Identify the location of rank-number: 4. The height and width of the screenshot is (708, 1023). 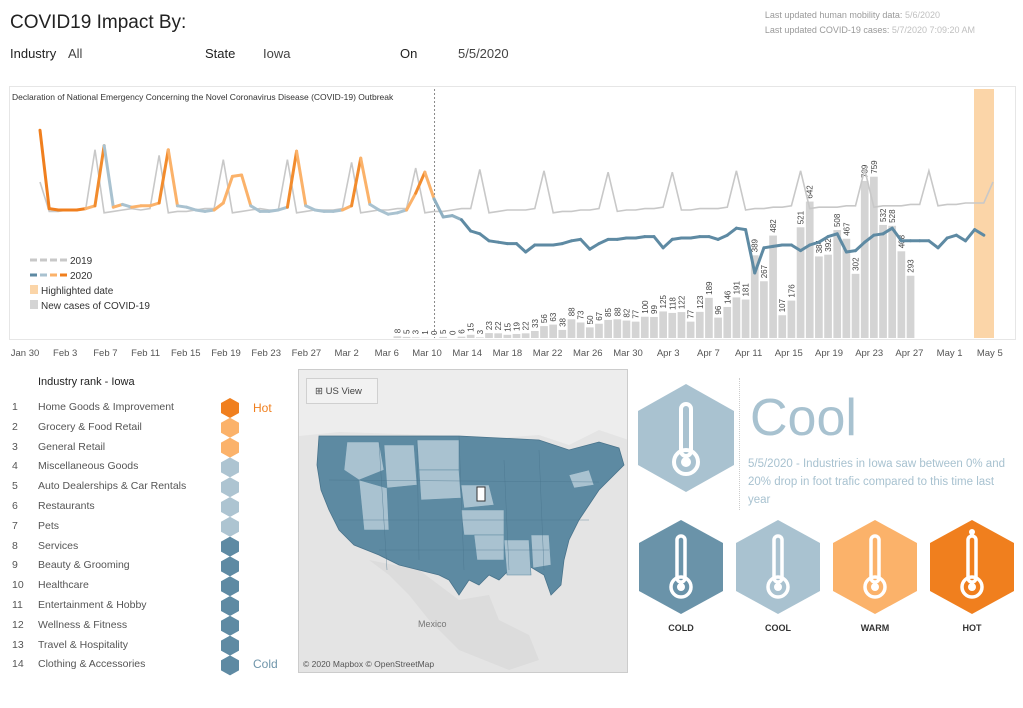
(15, 466).